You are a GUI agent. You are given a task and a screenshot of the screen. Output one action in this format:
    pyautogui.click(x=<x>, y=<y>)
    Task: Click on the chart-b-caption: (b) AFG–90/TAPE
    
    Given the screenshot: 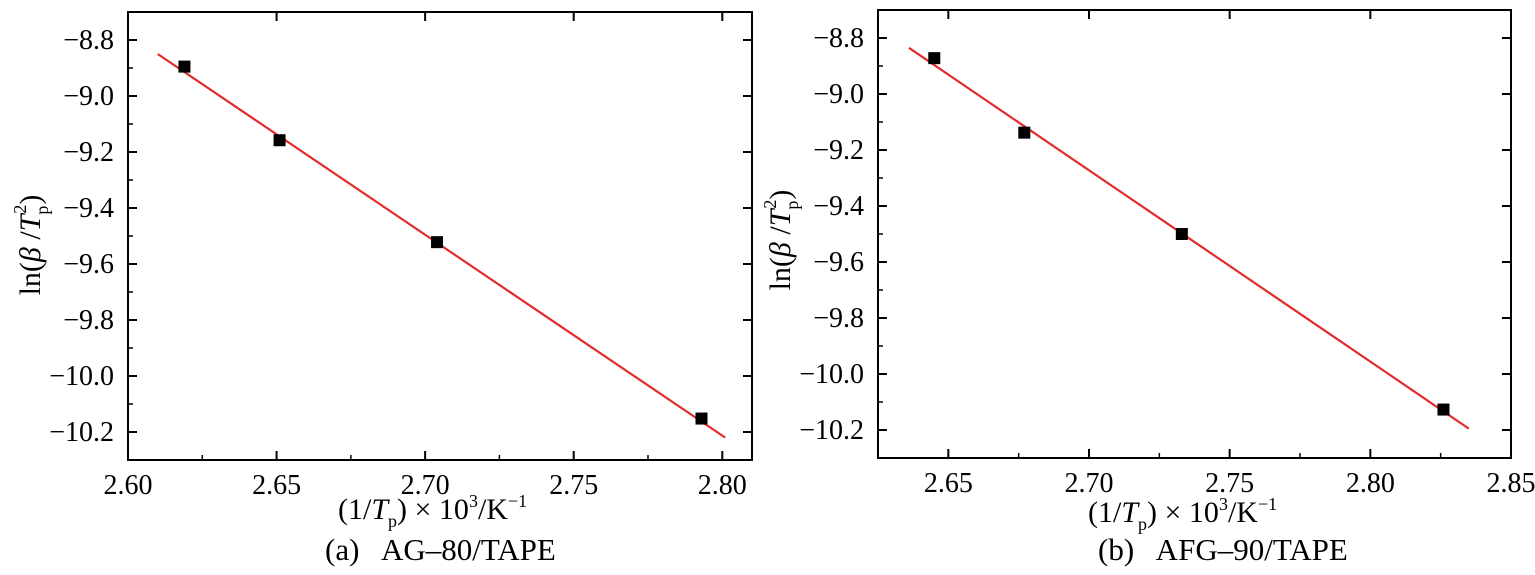 What is the action you would take?
    pyautogui.click(x=1223, y=549)
    